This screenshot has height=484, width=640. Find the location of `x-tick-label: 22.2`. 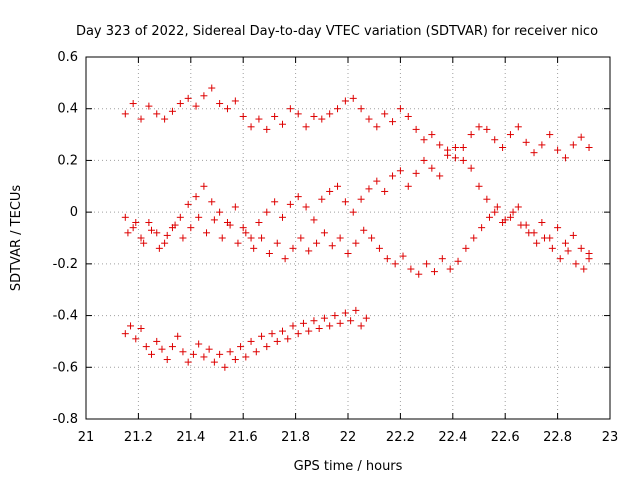

x-tick-label: 22.2 is located at coordinates (400, 437).